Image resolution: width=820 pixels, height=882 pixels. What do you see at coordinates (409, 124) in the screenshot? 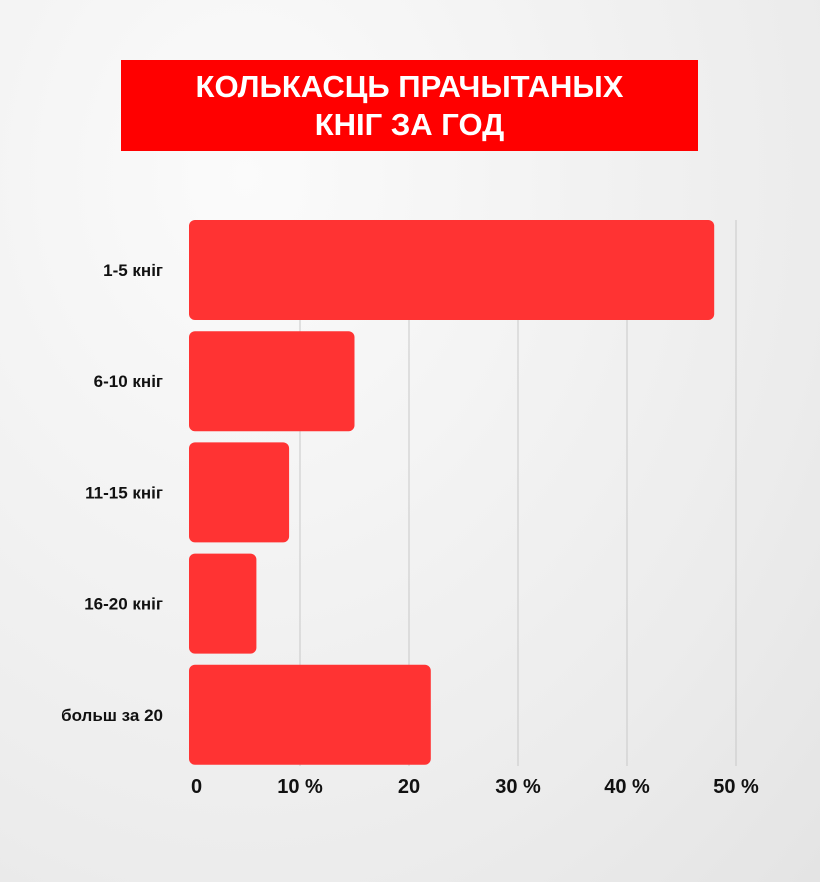
I see `chart-title-line-2: КНІГ ЗА ГОД` at bounding box center [409, 124].